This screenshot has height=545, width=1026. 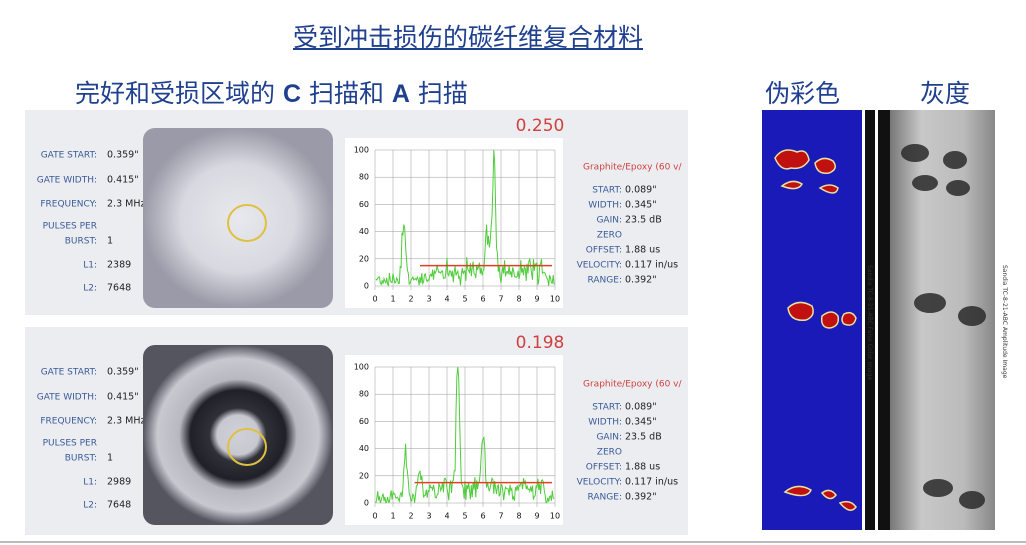 I want to click on subtitle-part: A, so click(x=400, y=94).